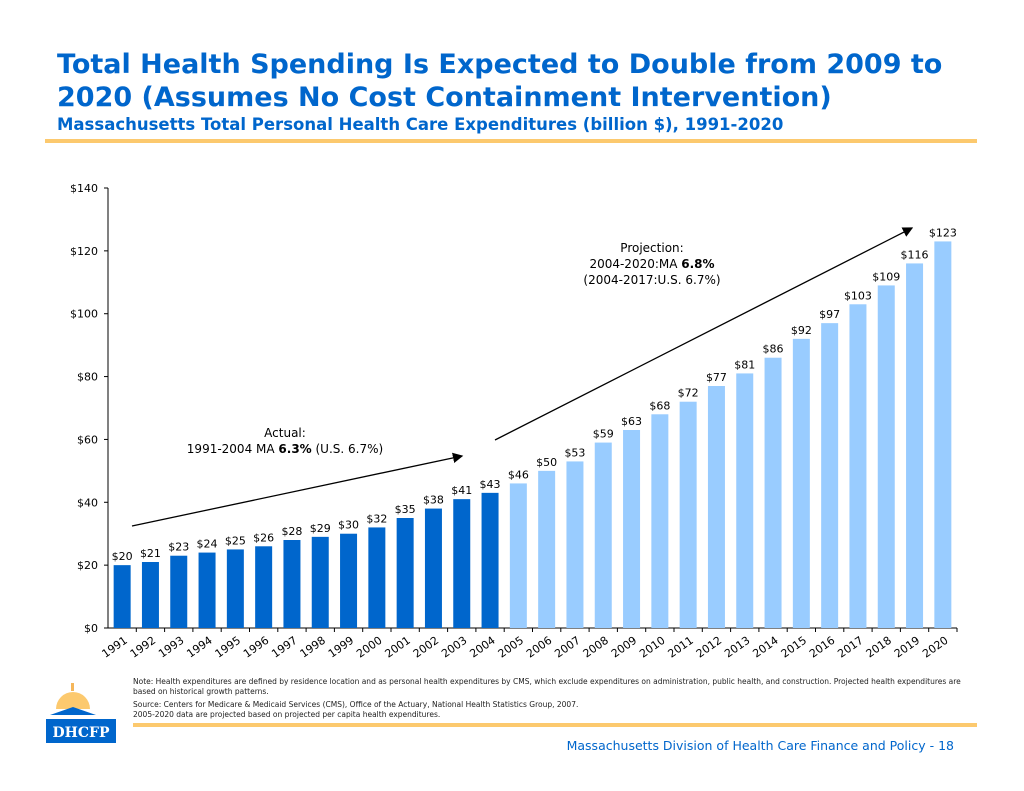 This screenshot has height=791, width=1024. I want to click on data-label: $21, so click(150, 553).